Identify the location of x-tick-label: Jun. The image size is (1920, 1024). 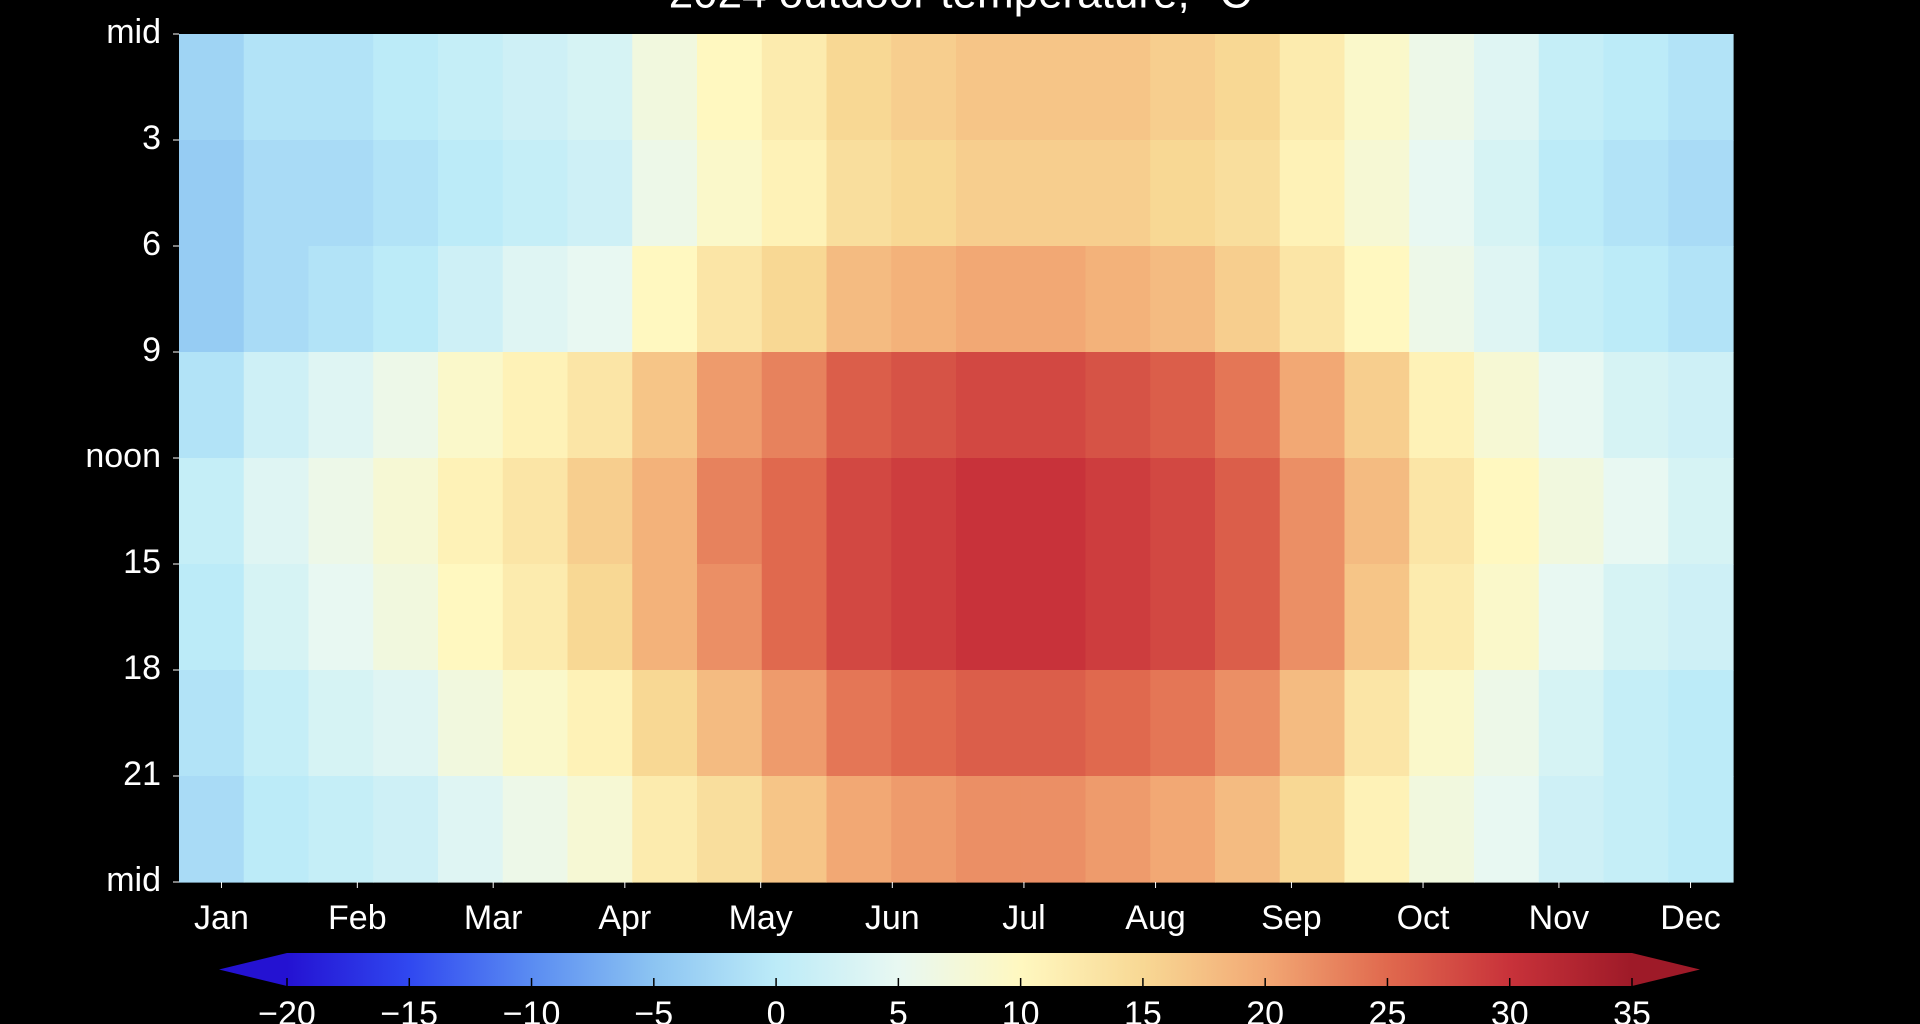
(892, 918).